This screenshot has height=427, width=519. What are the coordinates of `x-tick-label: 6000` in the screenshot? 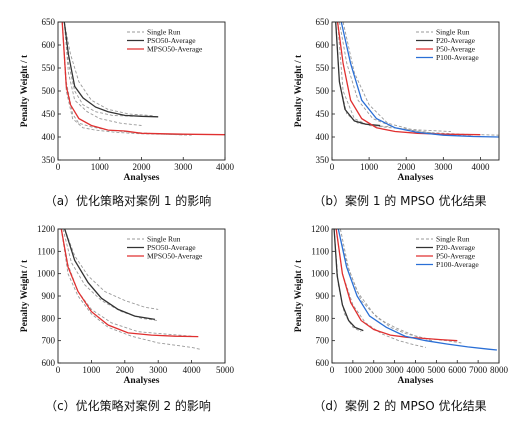 It's located at (457, 370).